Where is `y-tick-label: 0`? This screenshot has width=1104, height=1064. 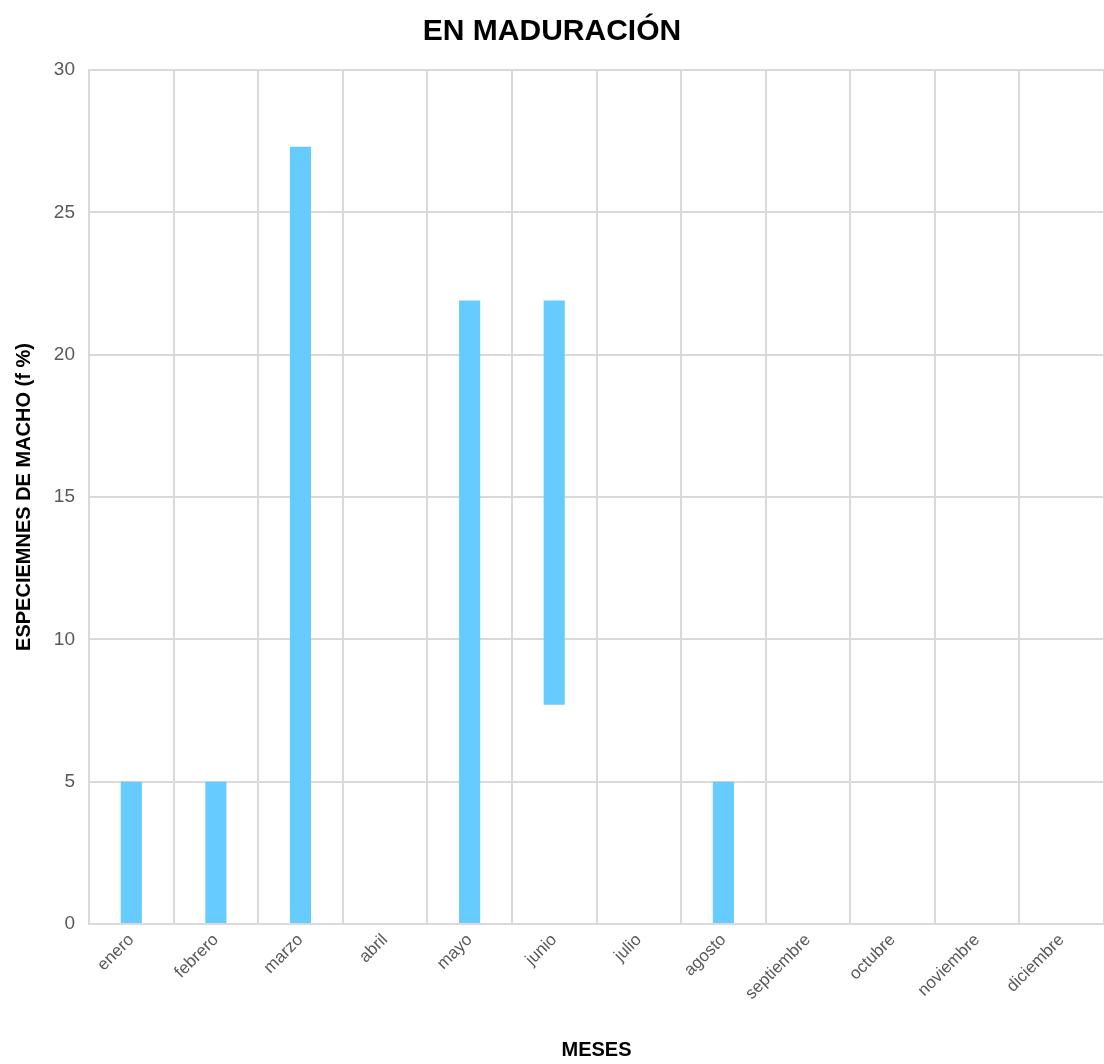 y-tick-label: 0 is located at coordinates (69, 923).